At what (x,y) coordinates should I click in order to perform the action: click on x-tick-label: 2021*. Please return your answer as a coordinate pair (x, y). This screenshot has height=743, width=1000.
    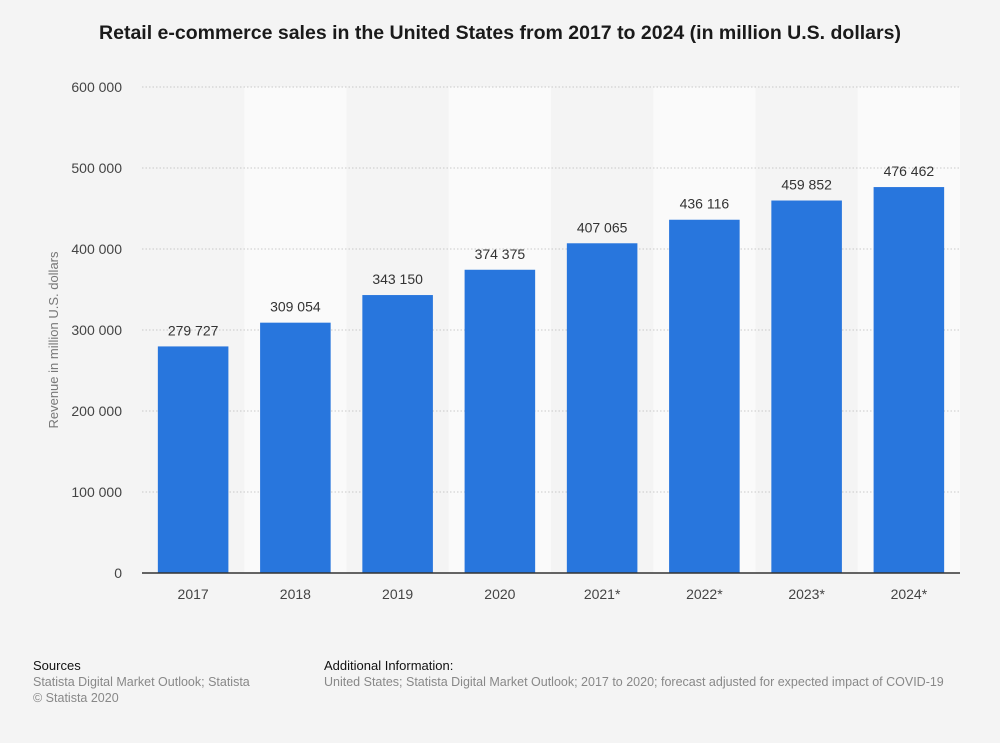
    Looking at the image, I should click on (602, 594).